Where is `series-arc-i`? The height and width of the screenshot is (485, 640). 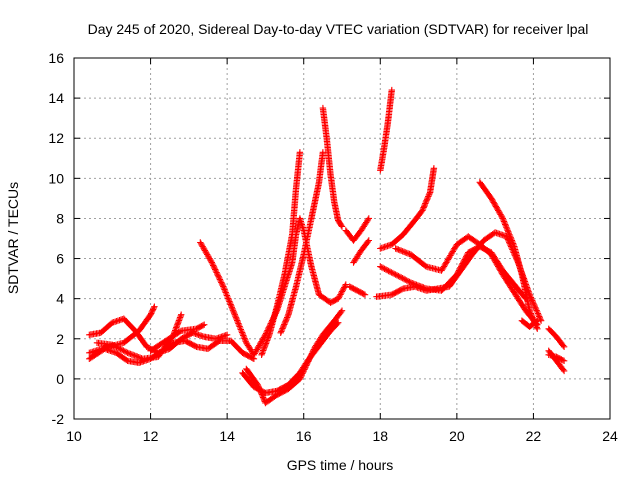
series-arc-i is located at coordinates (281, 253).